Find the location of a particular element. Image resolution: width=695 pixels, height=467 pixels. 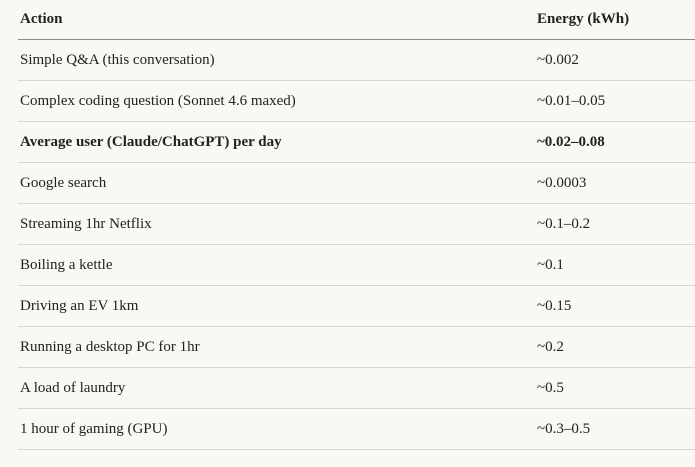

energy-cell: ~0.0003 is located at coordinates (615, 183).